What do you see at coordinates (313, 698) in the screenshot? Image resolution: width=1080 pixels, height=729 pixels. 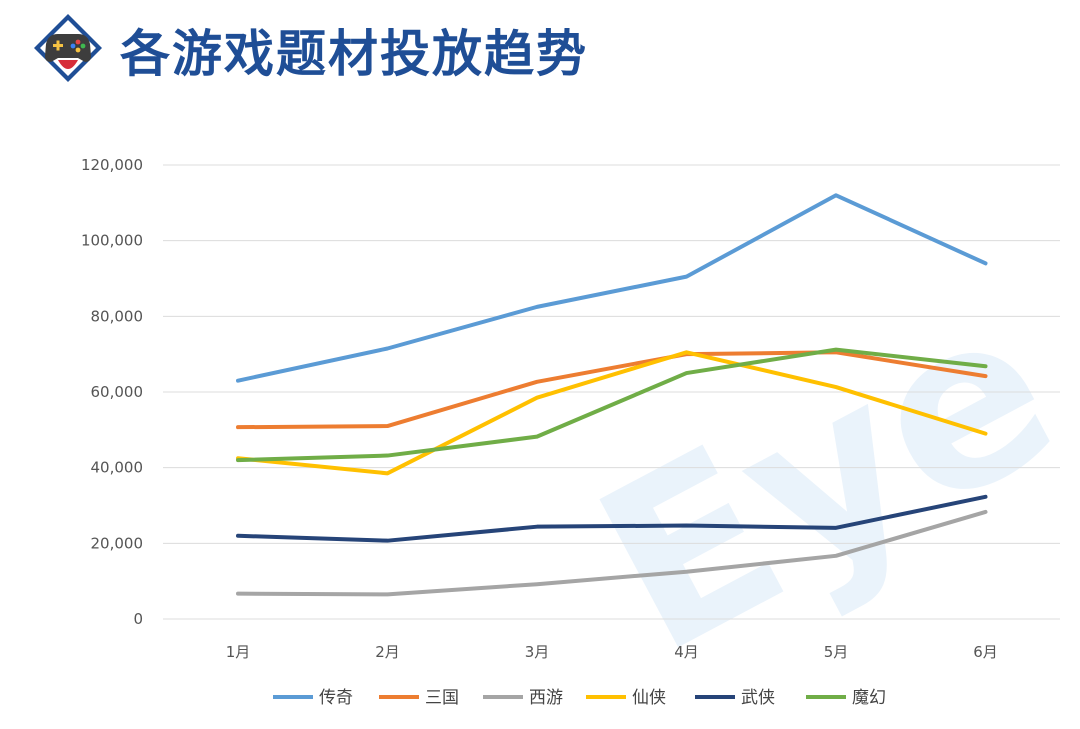 I see `legend-item: 传奇` at bounding box center [313, 698].